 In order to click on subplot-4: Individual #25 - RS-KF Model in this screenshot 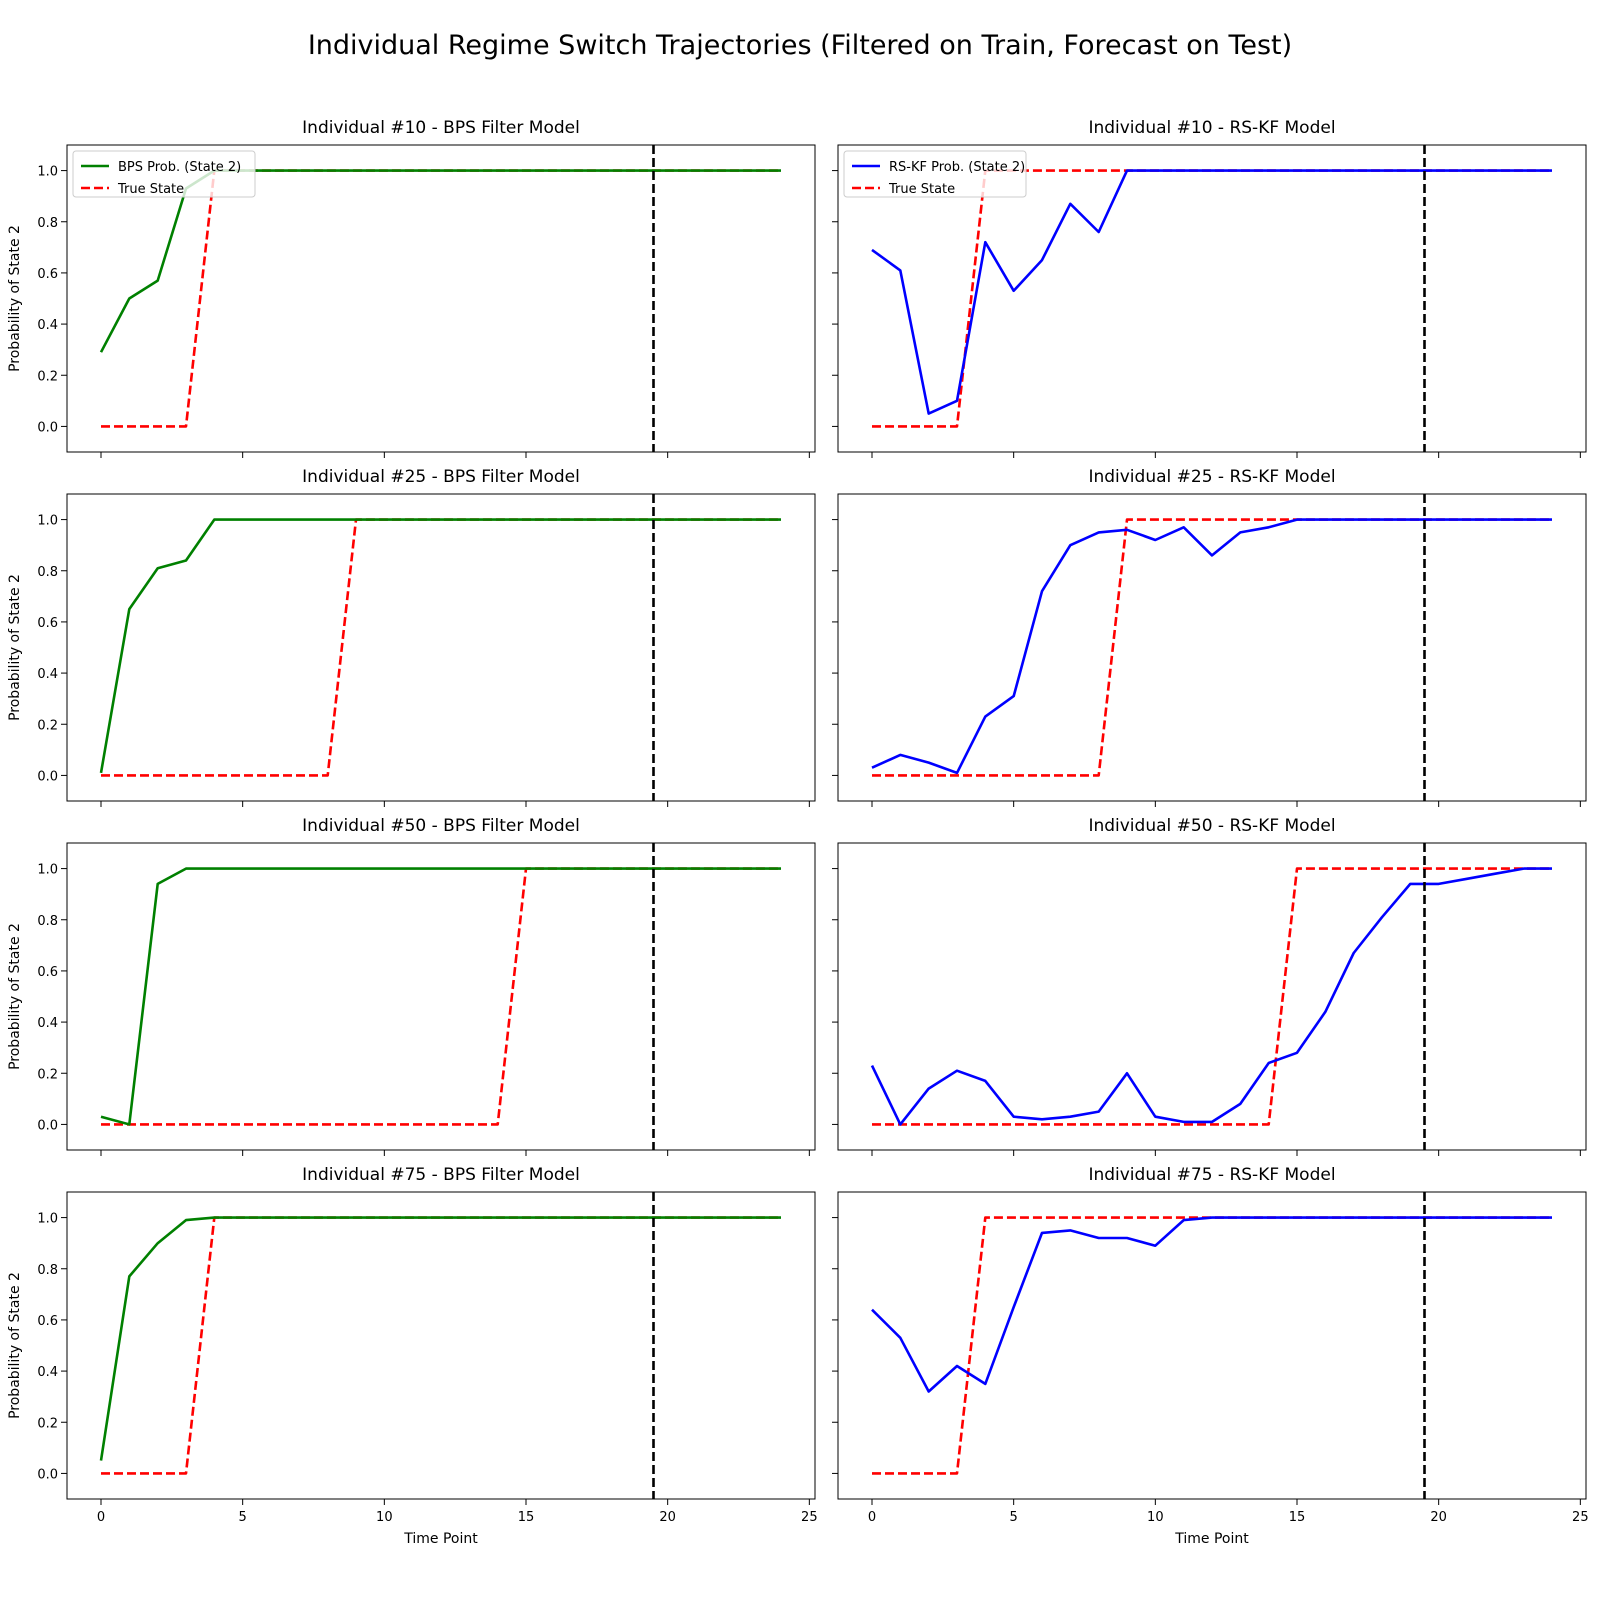, I will do `click(1209, 637)`.